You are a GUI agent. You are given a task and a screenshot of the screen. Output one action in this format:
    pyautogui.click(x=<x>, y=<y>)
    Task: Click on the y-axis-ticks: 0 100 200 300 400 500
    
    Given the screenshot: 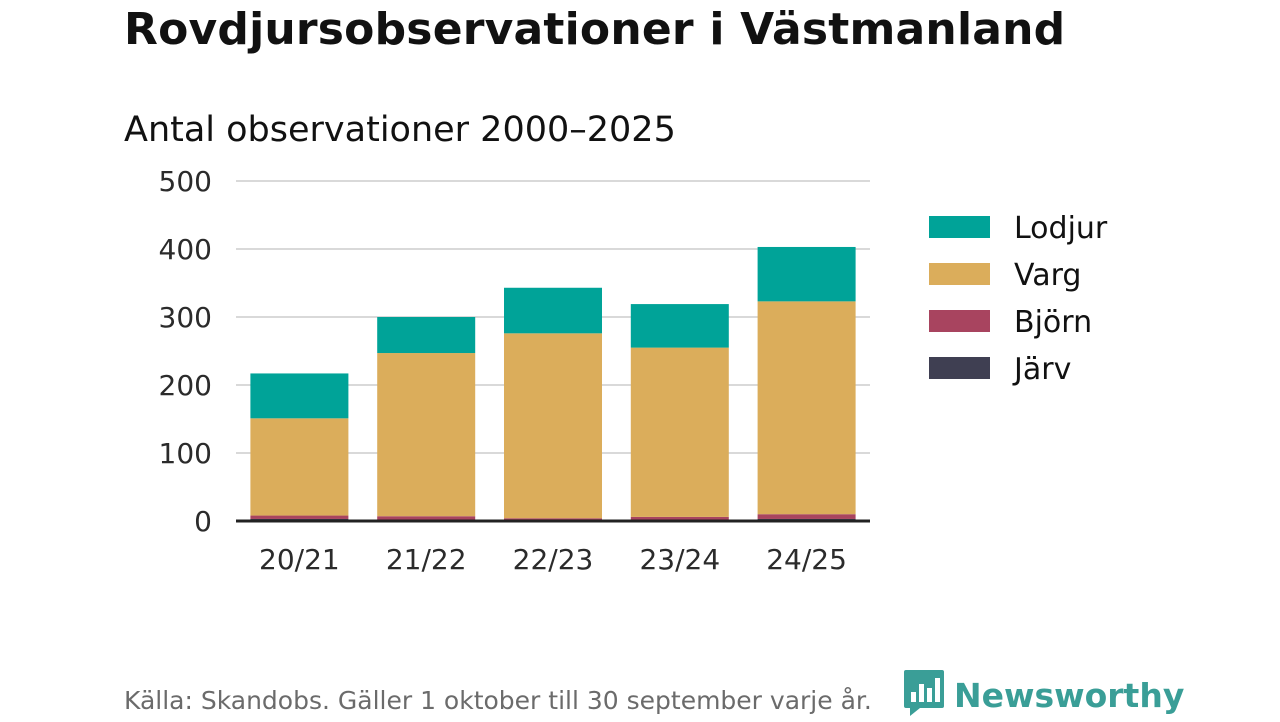 What is the action you would take?
    pyautogui.click(x=185, y=351)
    